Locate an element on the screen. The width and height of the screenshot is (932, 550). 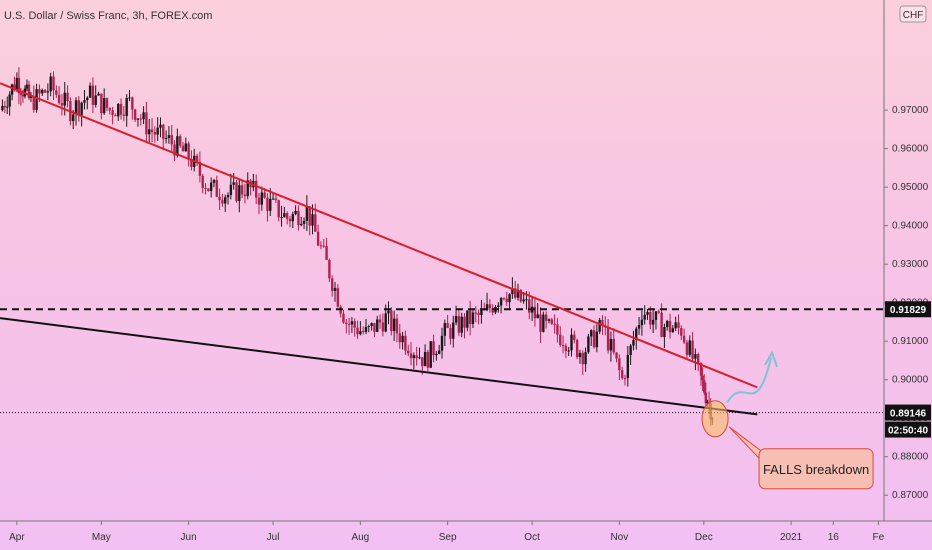
callout-box is located at coordinates (816, 469).